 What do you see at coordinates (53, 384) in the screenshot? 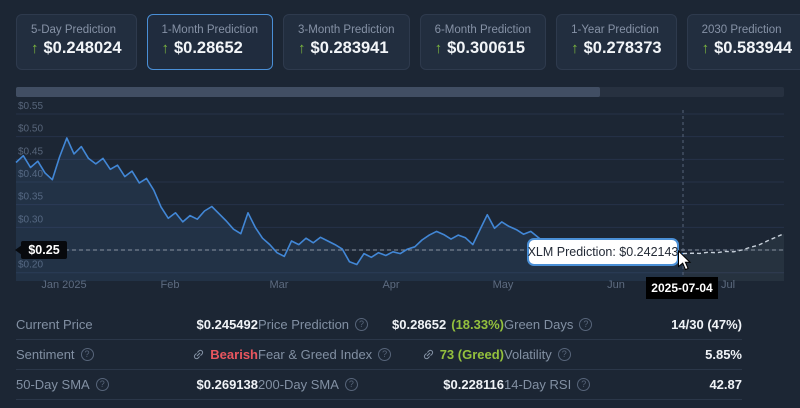
I see `stat-label: 50-Day SMA` at bounding box center [53, 384].